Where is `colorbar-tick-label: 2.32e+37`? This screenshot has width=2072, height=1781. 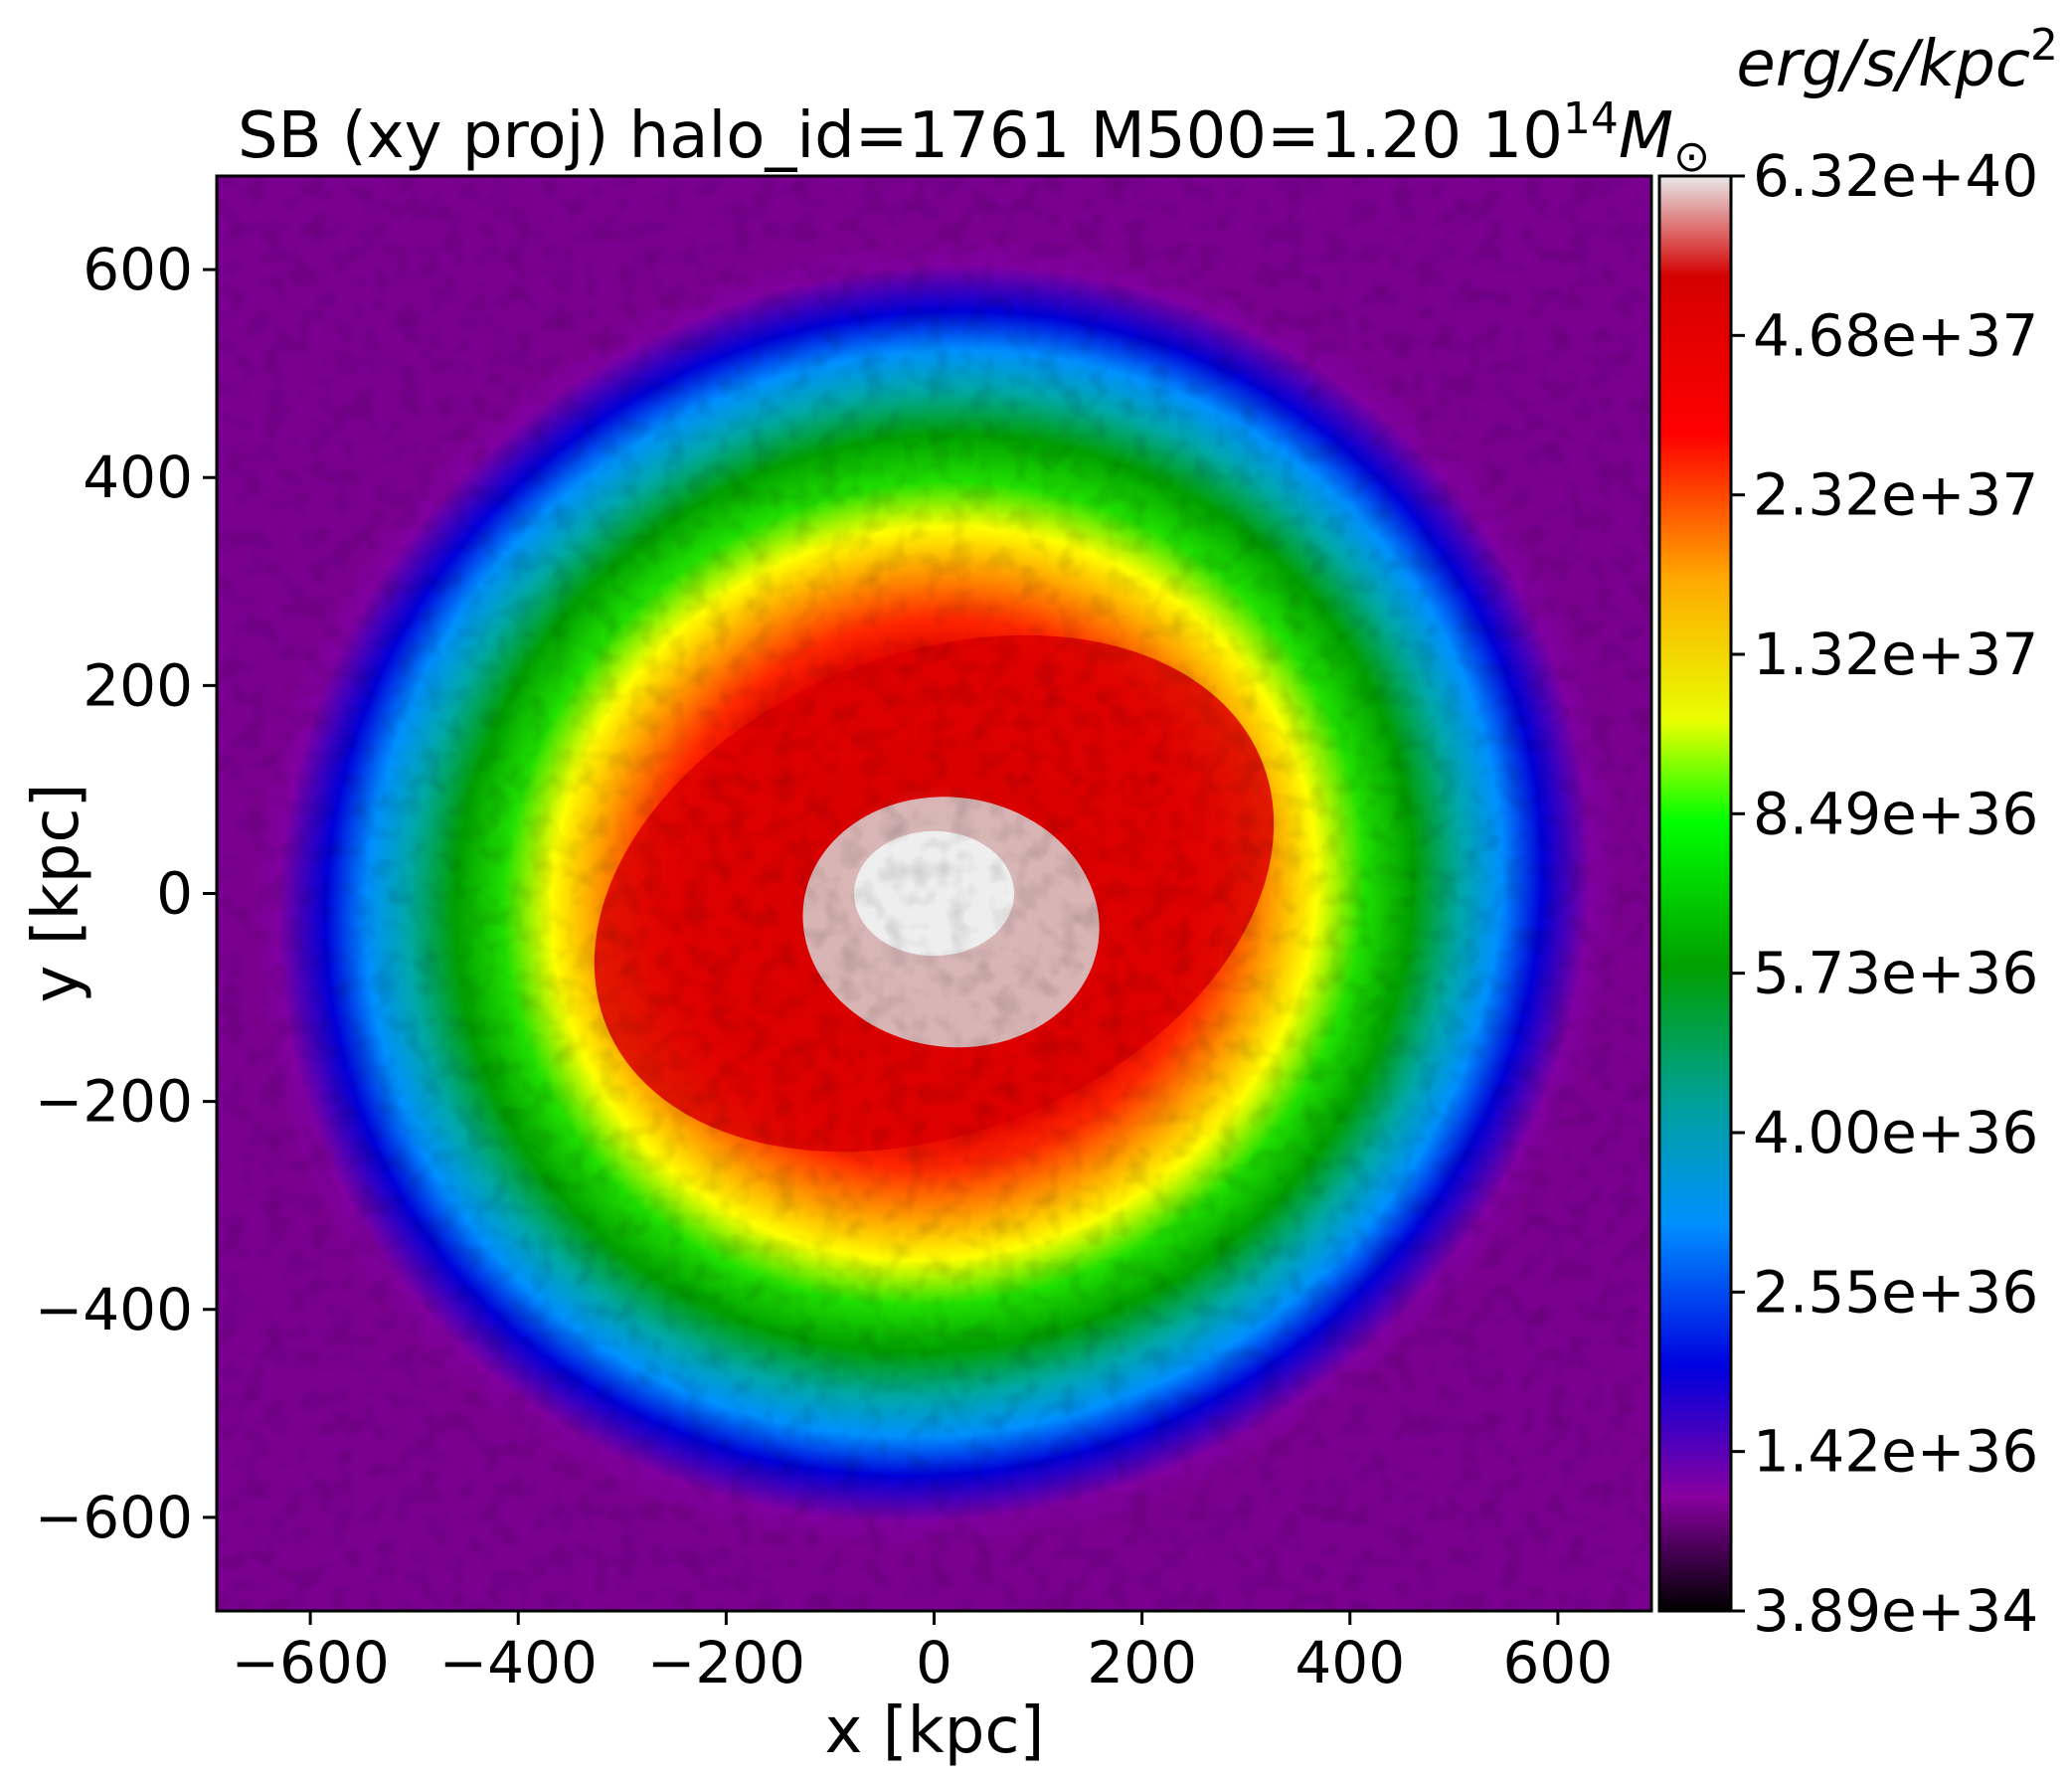 colorbar-tick-label: 2.32e+37 is located at coordinates (1895, 495).